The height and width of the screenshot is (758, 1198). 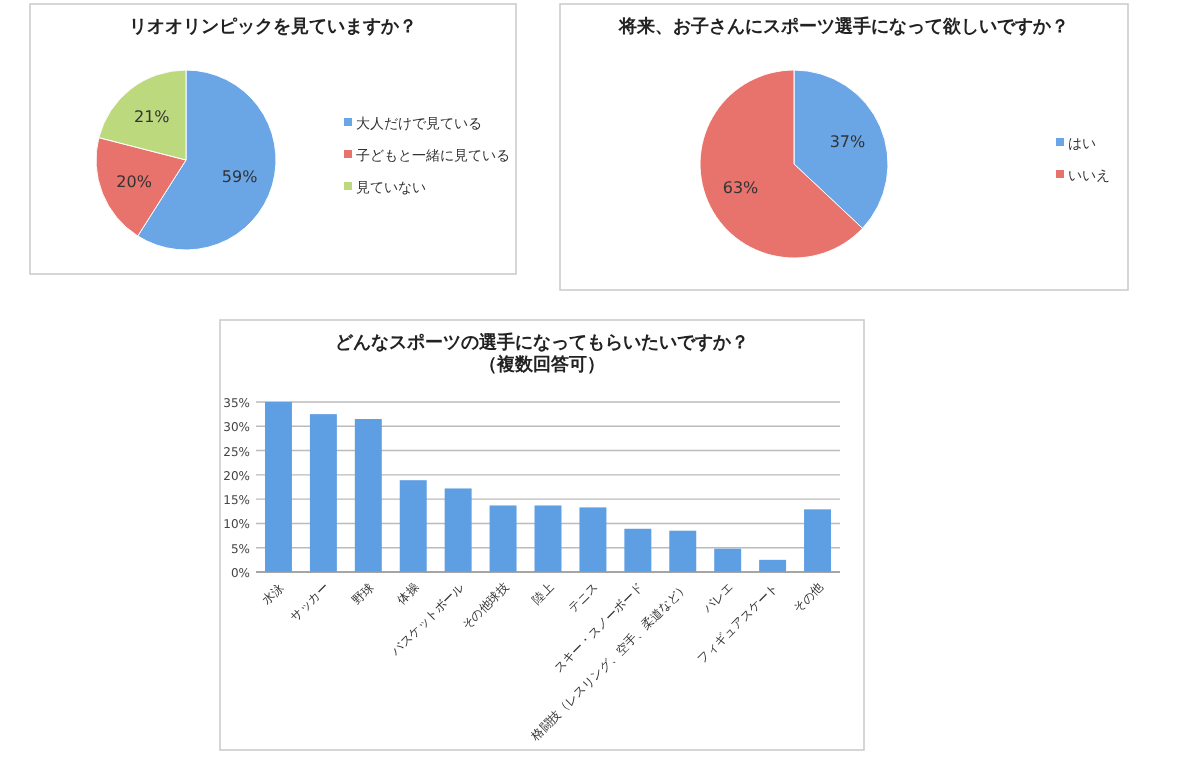 I want to click on data-label: 59%, so click(x=240, y=176).